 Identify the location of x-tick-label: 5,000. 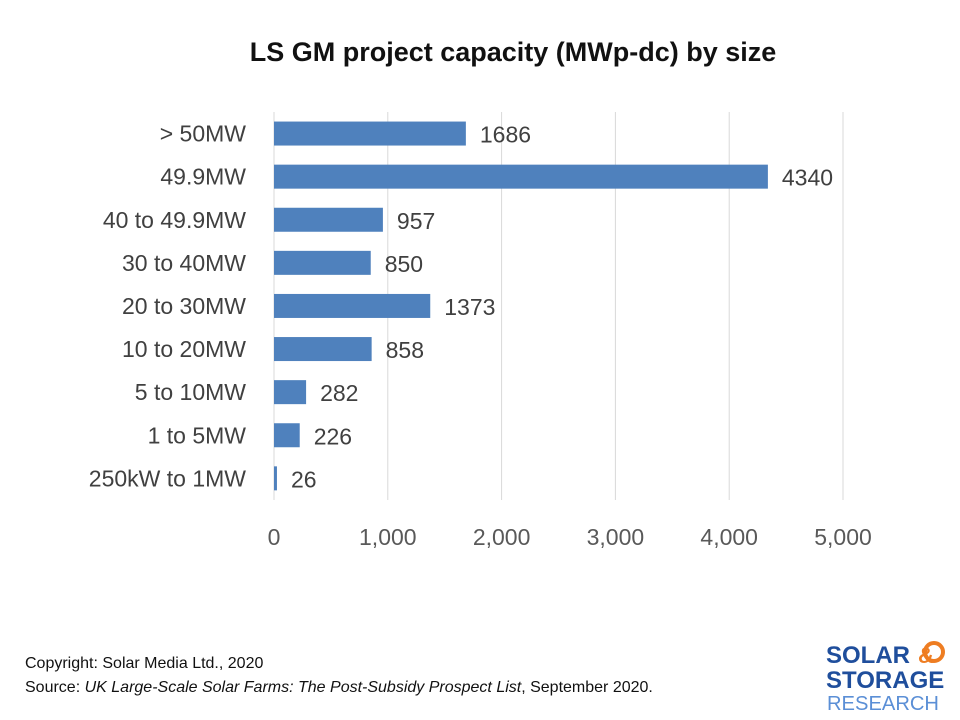
(843, 537).